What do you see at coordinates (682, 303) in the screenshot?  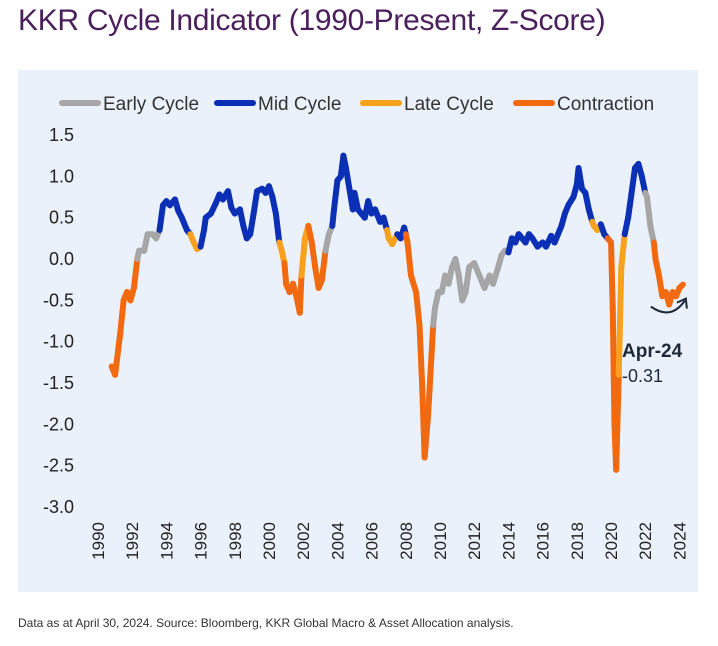 I see `arrow-head` at bounding box center [682, 303].